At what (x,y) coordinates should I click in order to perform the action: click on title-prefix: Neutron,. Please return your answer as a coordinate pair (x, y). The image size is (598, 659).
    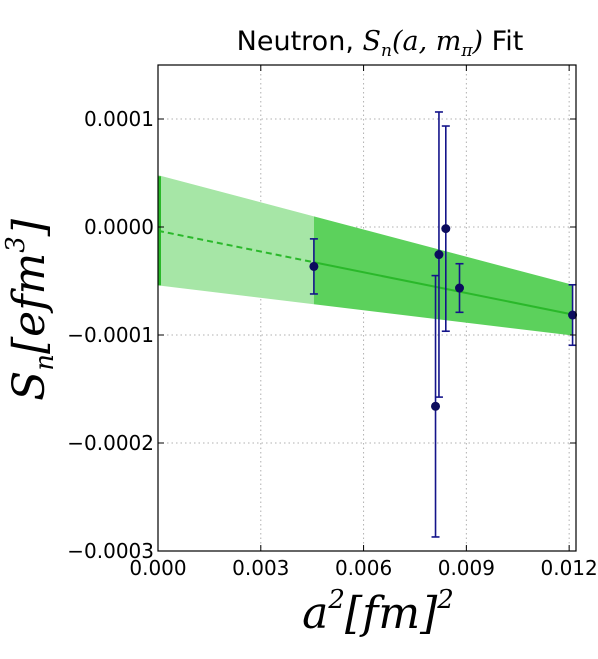
    Looking at the image, I should click on (300, 41).